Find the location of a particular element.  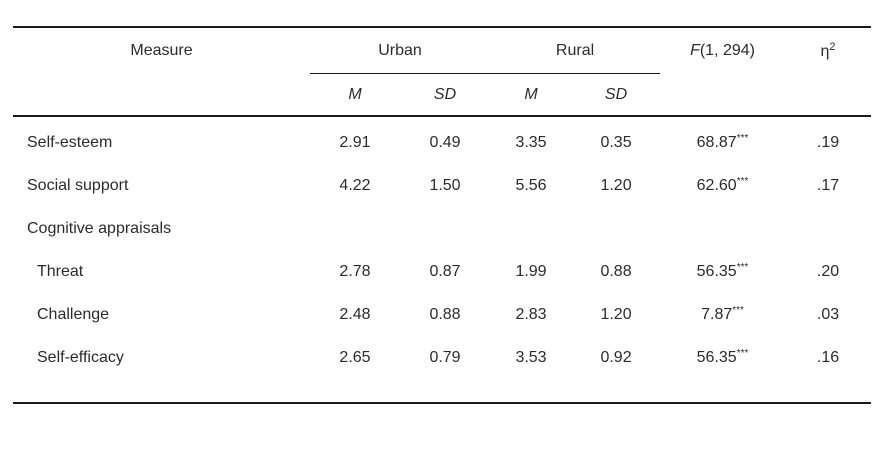

urban-mean-cell: 2.48 is located at coordinates (355, 314).